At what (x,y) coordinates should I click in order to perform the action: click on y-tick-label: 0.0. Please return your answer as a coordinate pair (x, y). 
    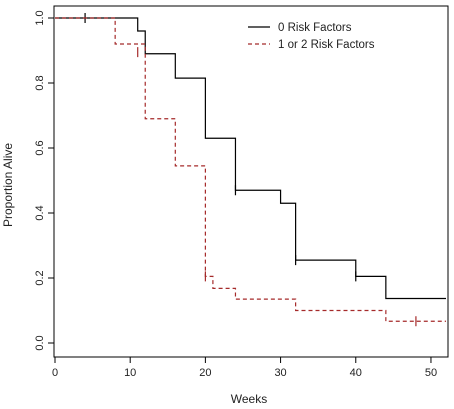
    Looking at the image, I should click on (40, 342).